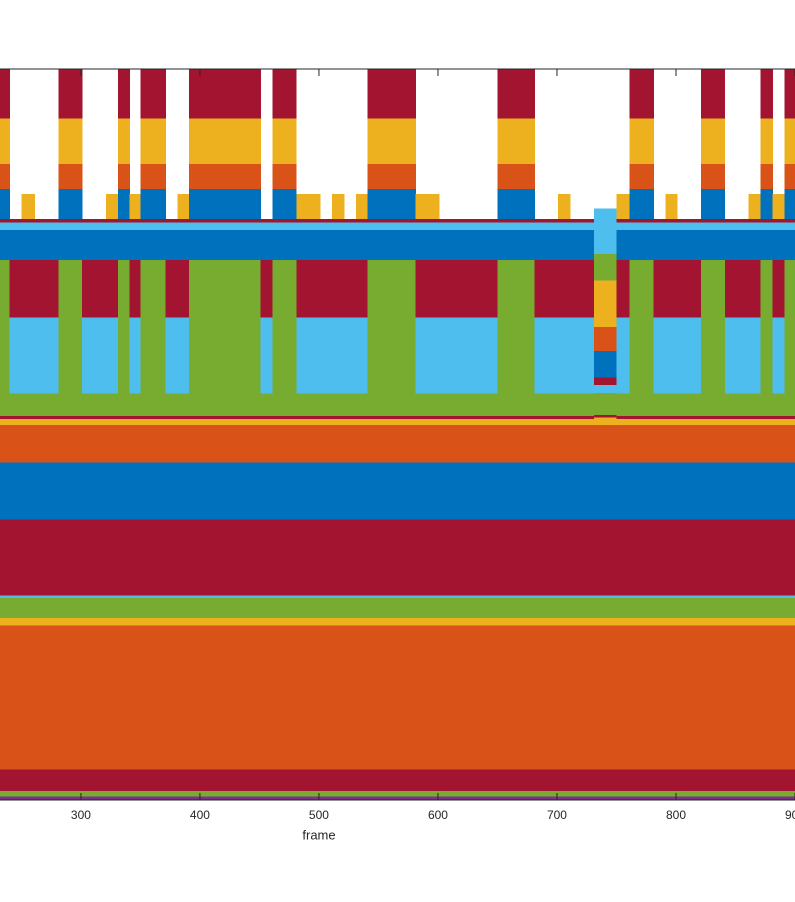 Image resolution: width=795 pixels, height=902 pixels. I want to click on x-tick-label: 700, so click(557, 815).